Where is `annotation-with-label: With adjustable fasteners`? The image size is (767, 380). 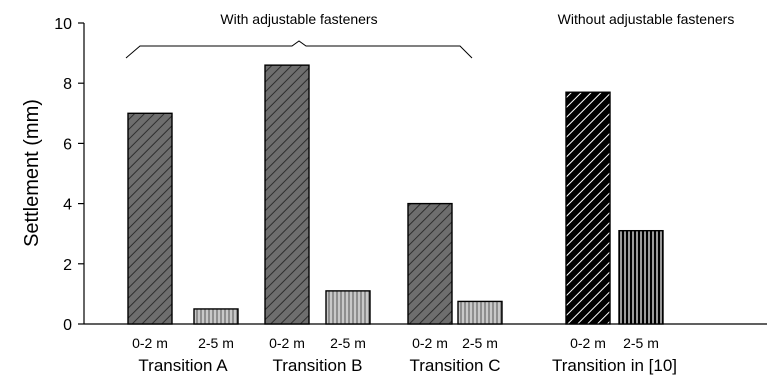 annotation-with-label: With adjustable fasteners is located at coordinates (298, 19).